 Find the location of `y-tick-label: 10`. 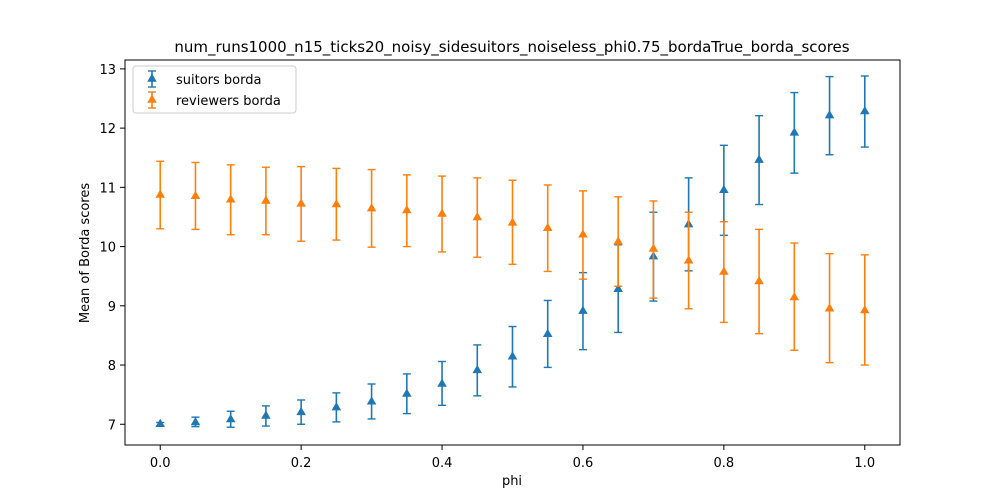

y-tick-label: 10 is located at coordinates (107, 248).